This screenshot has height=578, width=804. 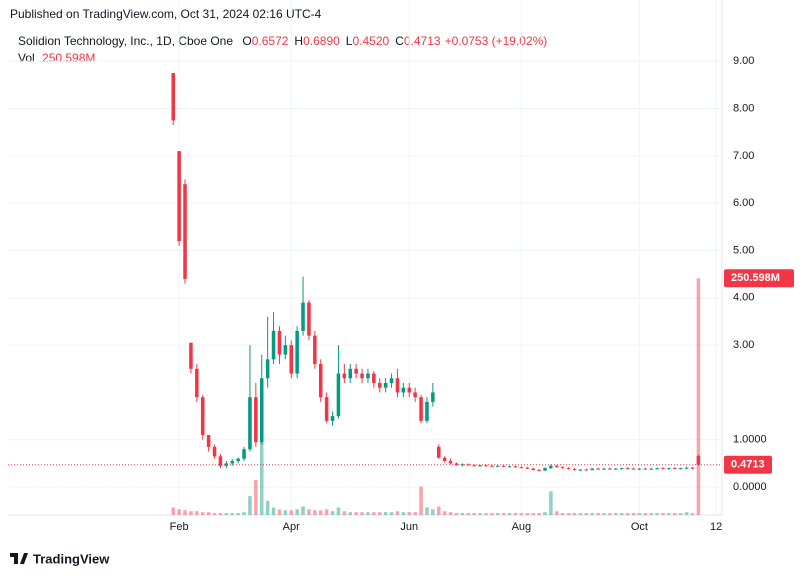 What do you see at coordinates (399, 41) in the screenshot?
I see `ohlc-label: C` at bounding box center [399, 41].